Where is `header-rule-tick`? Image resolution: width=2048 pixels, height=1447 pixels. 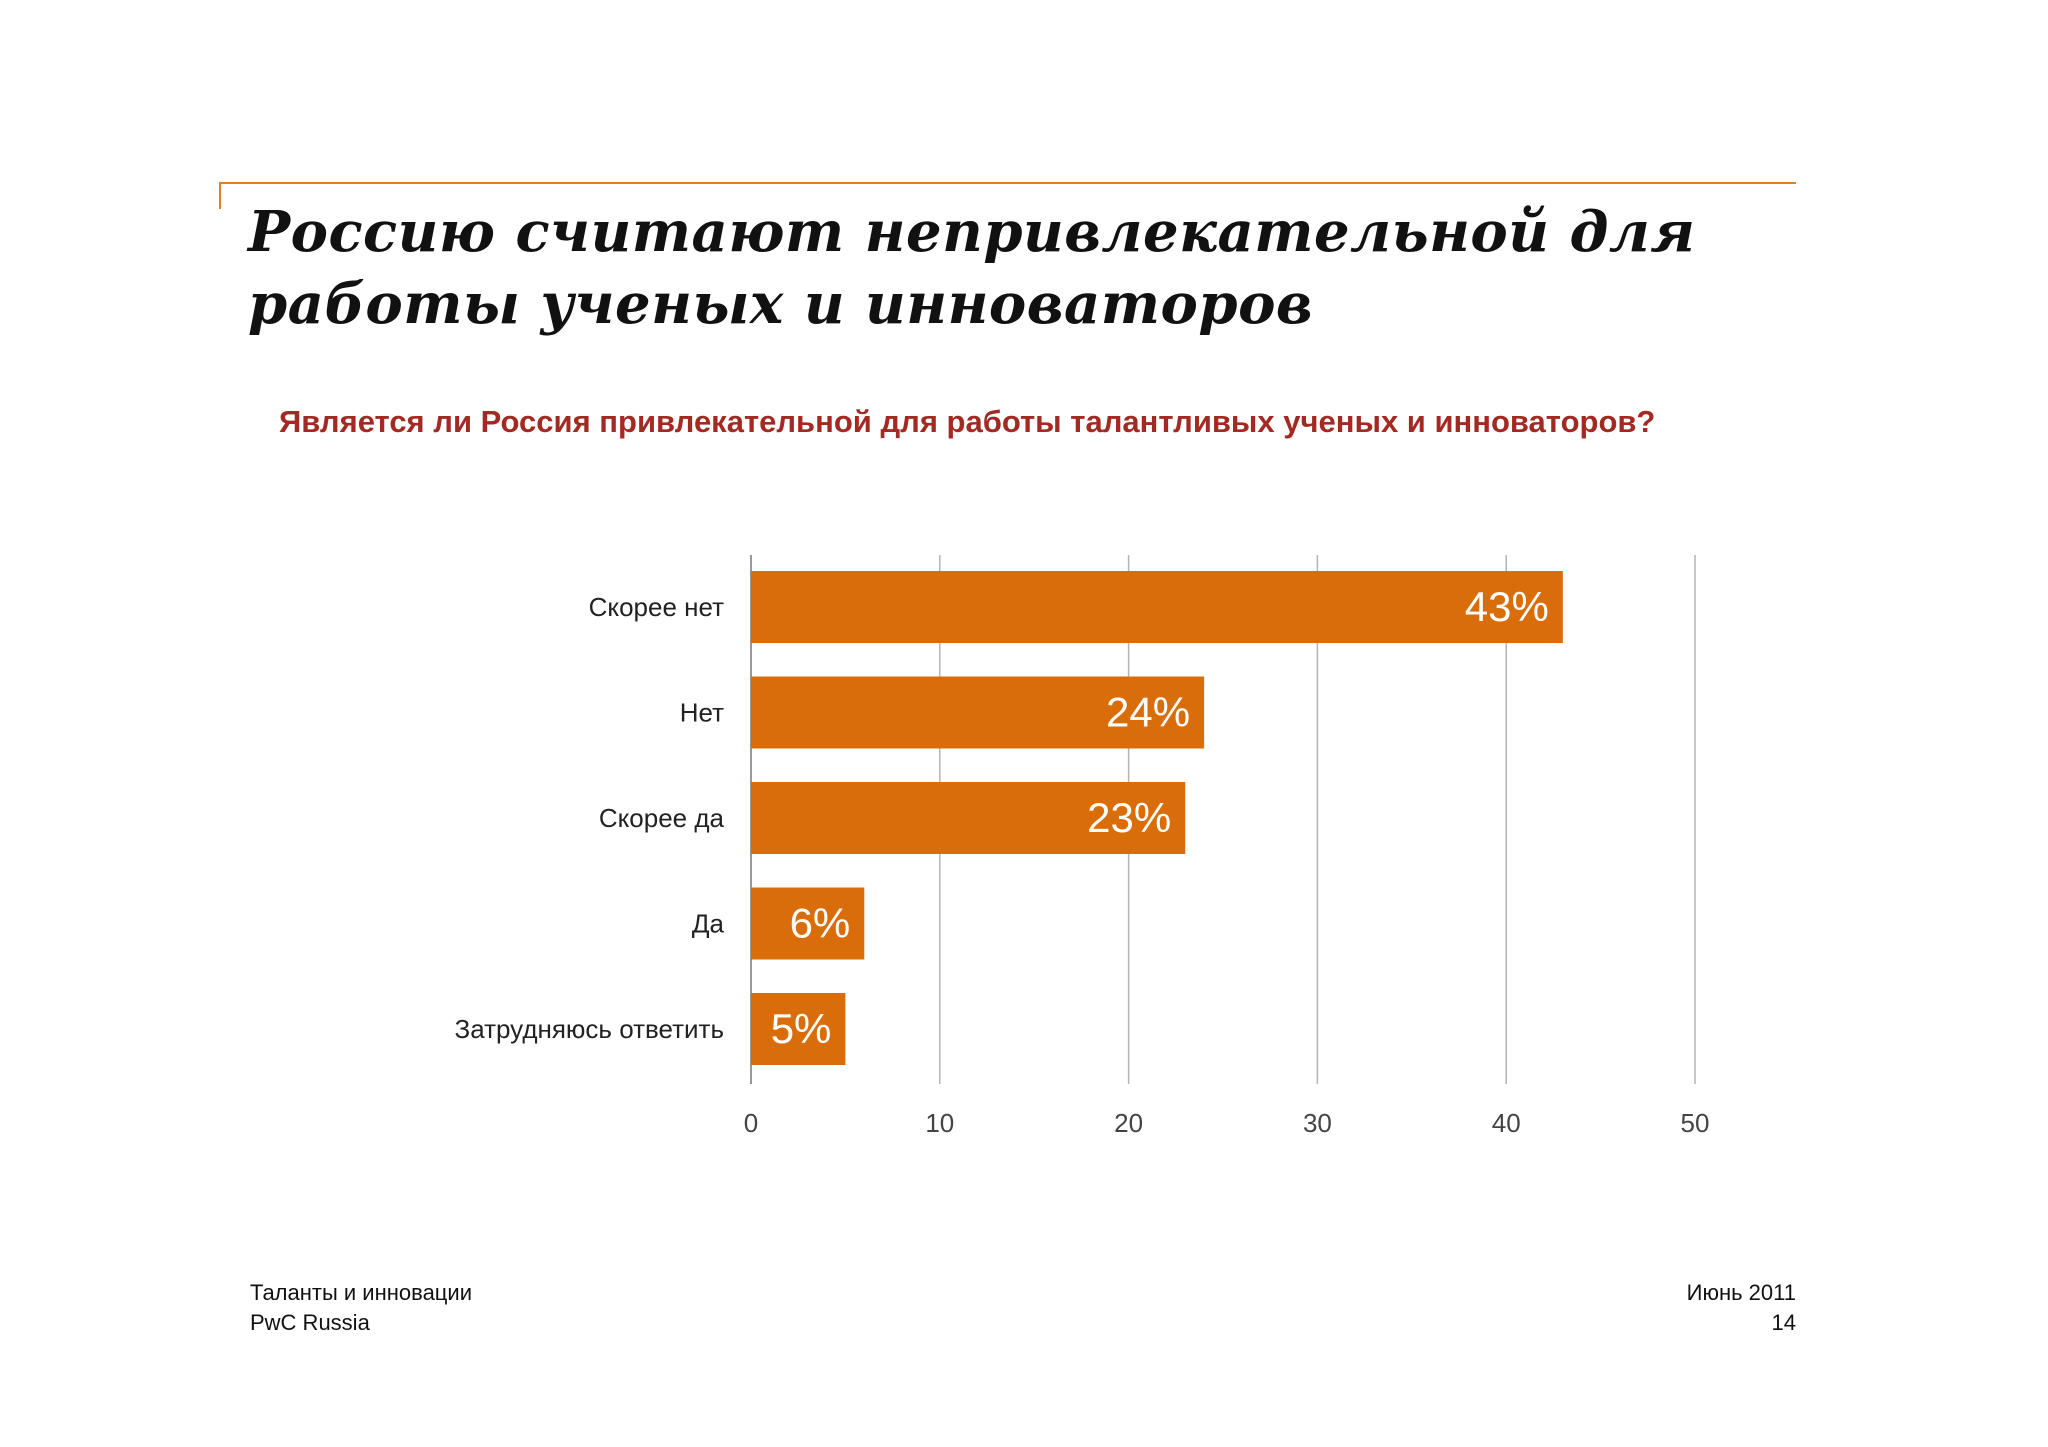
header-rule-tick is located at coordinates (220, 195).